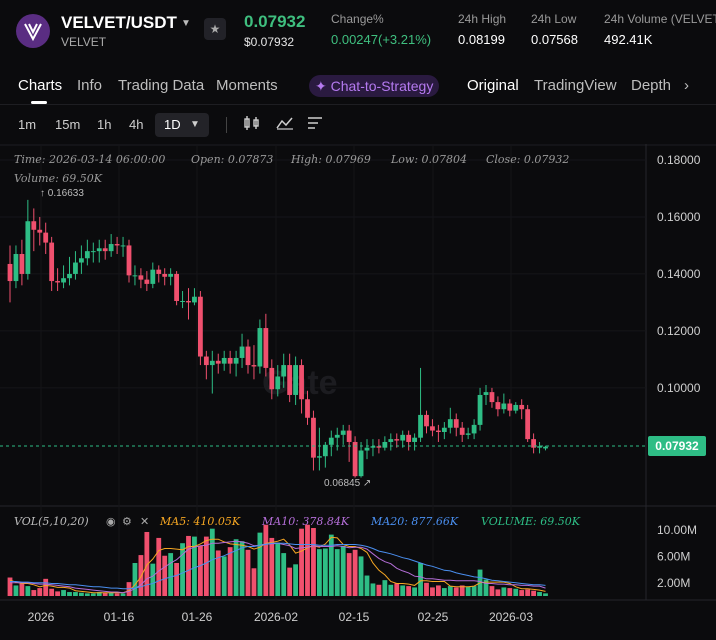 The width and height of the screenshot is (716, 640). I want to click on close-icon: ✕, so click(144, 521).